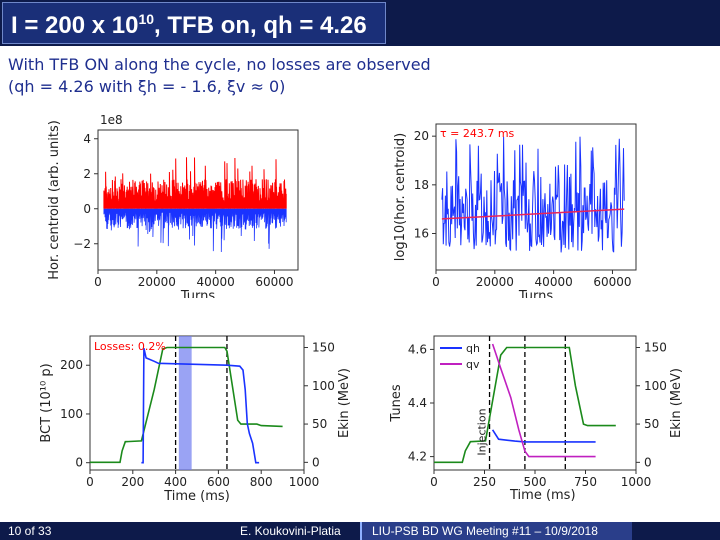 The image size is (720, 540). What do you see at coordinates (196, 496) in the screenshot?
I see `x-axis-label: Time (ms)` at bounding box center [196, 496].